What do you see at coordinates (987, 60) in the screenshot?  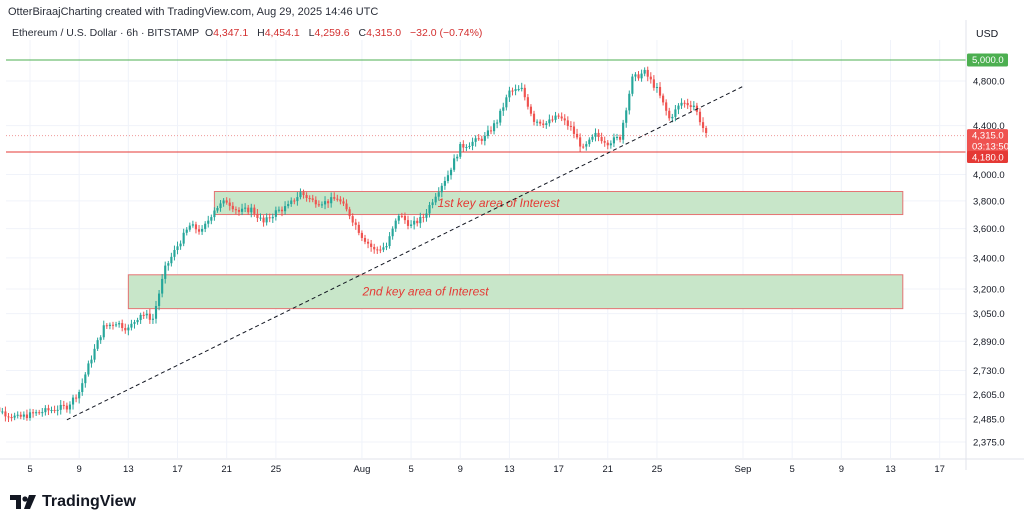 I see `resistance-badge-bg` at bounding box center [987, 60].